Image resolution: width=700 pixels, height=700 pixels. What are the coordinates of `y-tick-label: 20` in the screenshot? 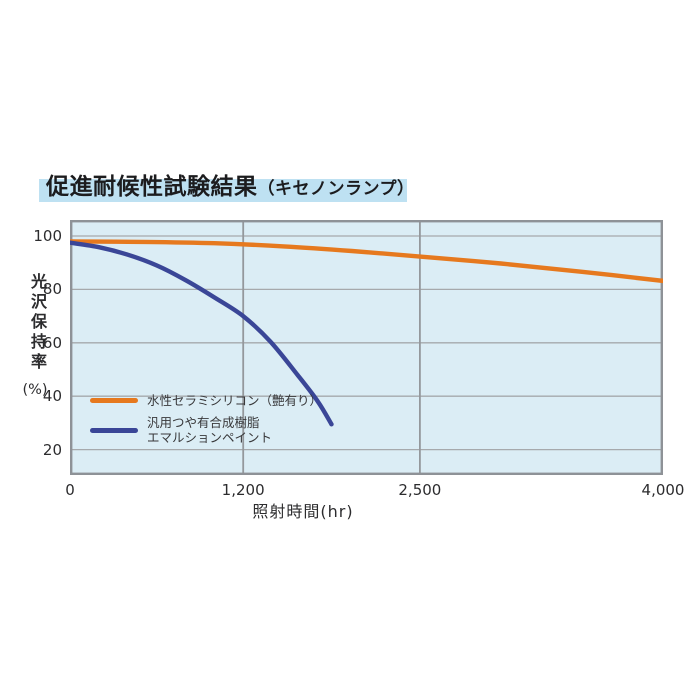 It's located at (52, 449).